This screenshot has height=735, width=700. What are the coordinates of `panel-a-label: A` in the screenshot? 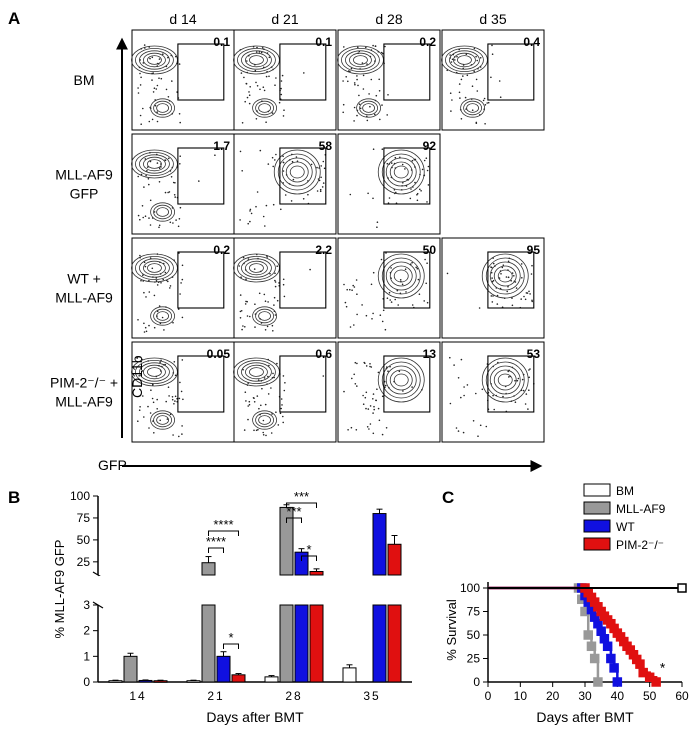 It's located at (14, 18).